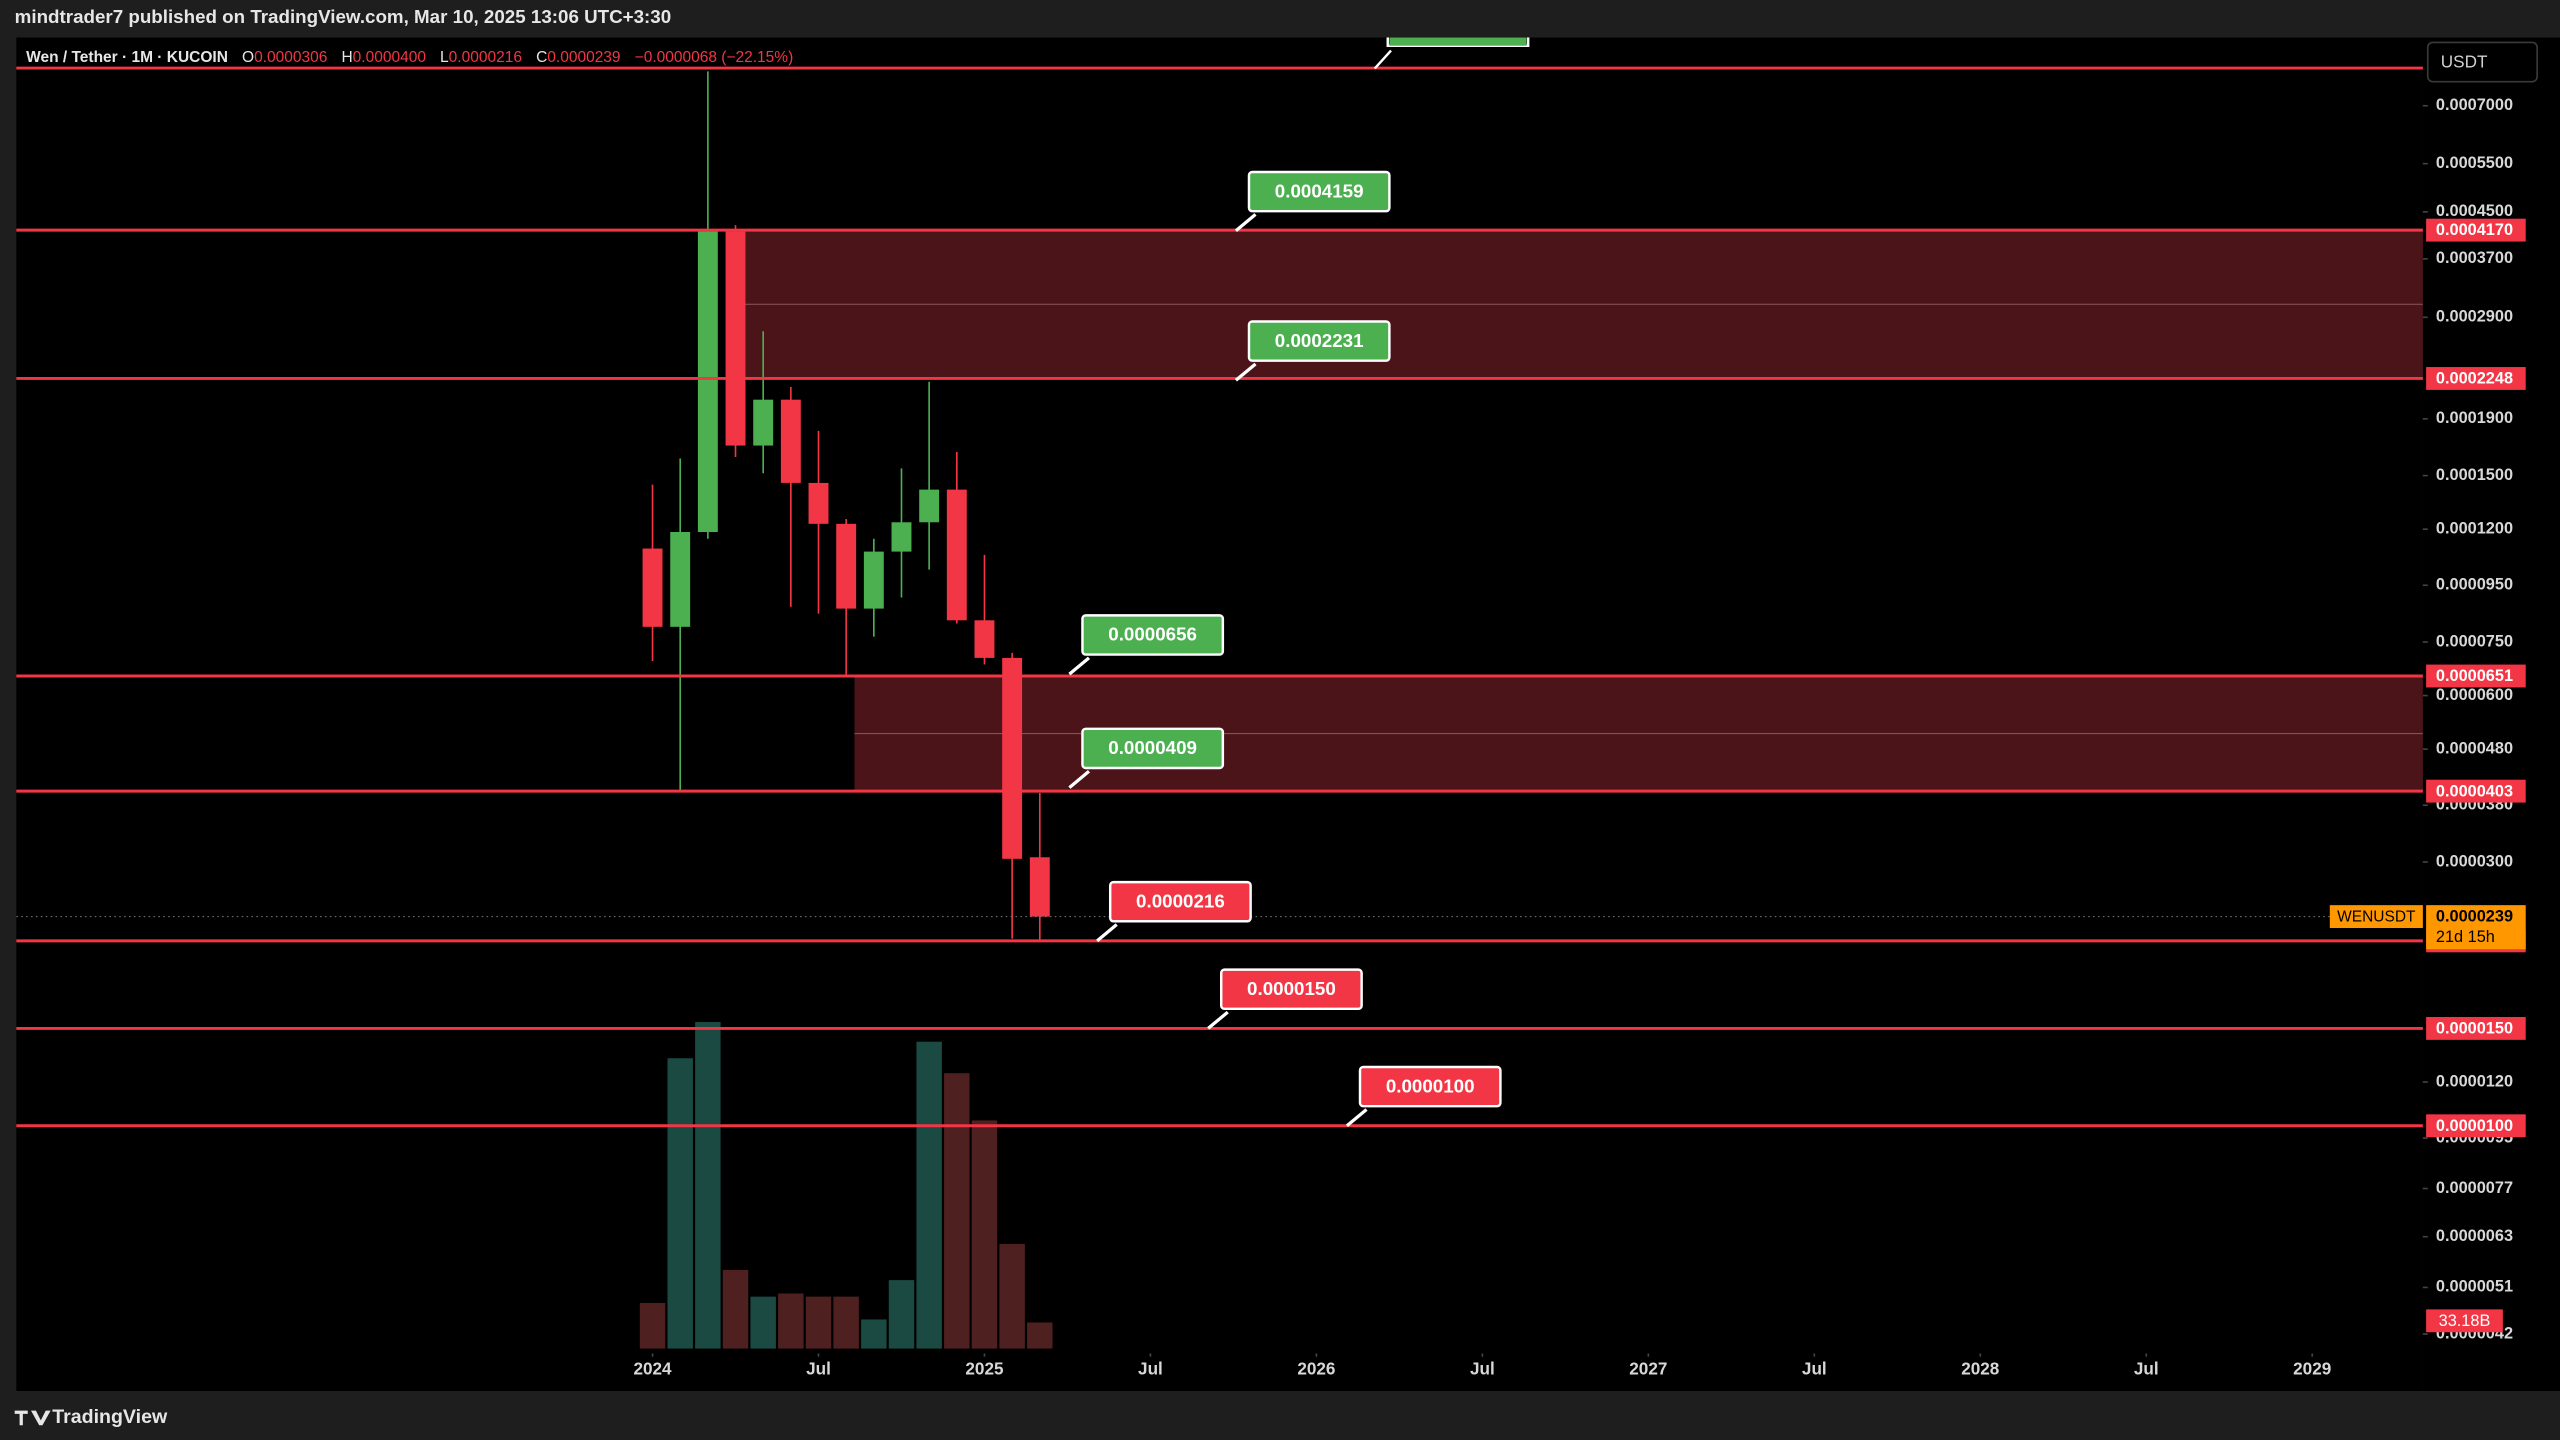 Image resolution: width=2560 pixels, height=1440 pixels. Describe the element at coordinates (583, 57) in the screenshot. I see `close-value: 0.0000239` at that location.